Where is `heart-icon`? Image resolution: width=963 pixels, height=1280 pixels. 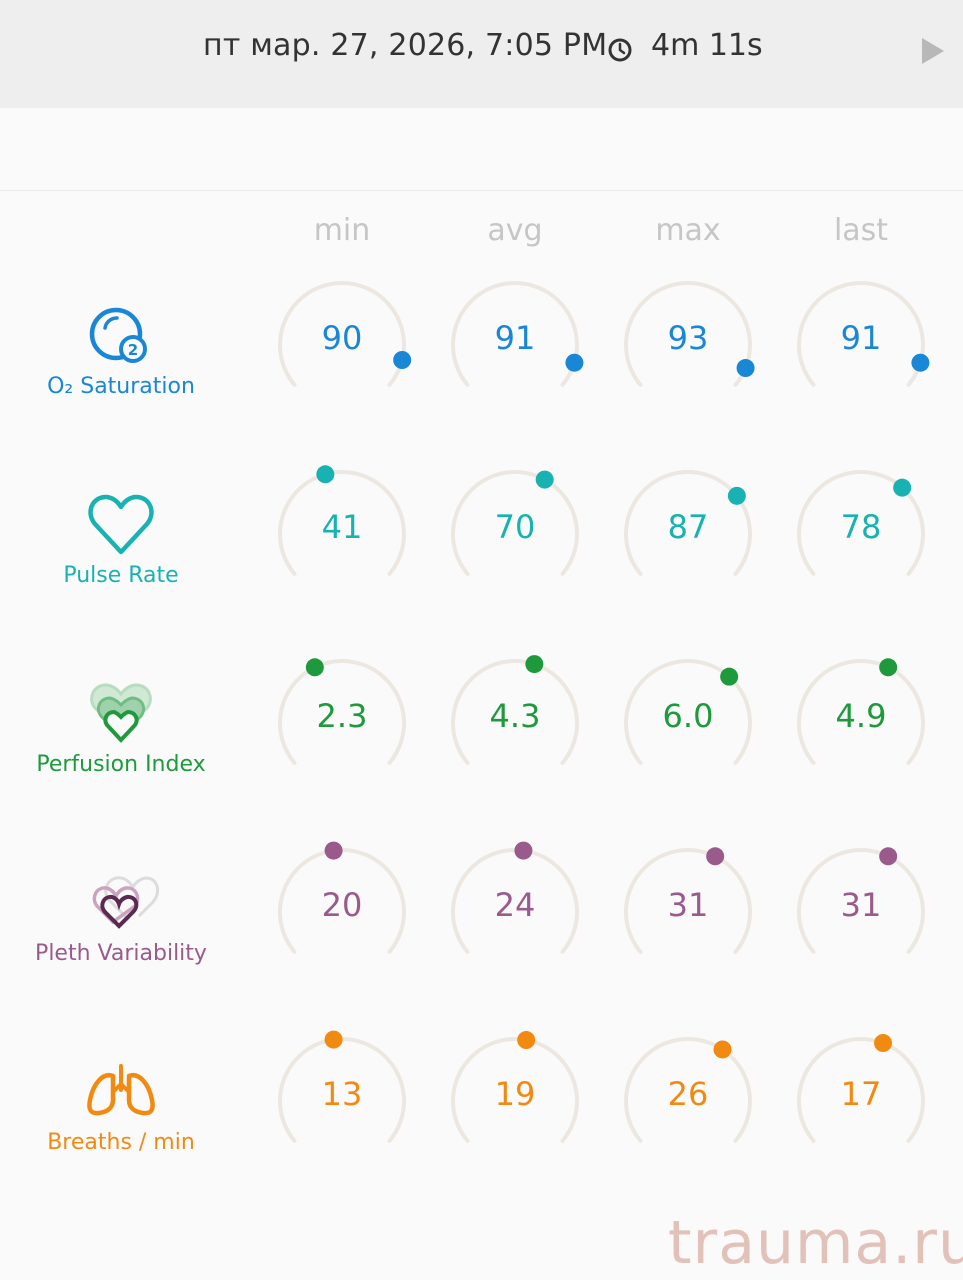
heart-icon is located at coordinates (121, 524).